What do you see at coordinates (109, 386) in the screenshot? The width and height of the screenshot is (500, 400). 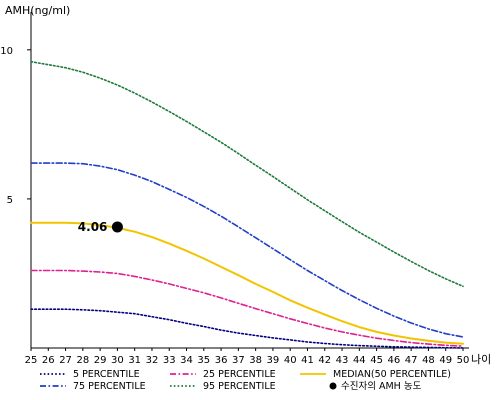 I see `legend-label-3: 75 PERCENTILE` at bounding box center [109, 386].